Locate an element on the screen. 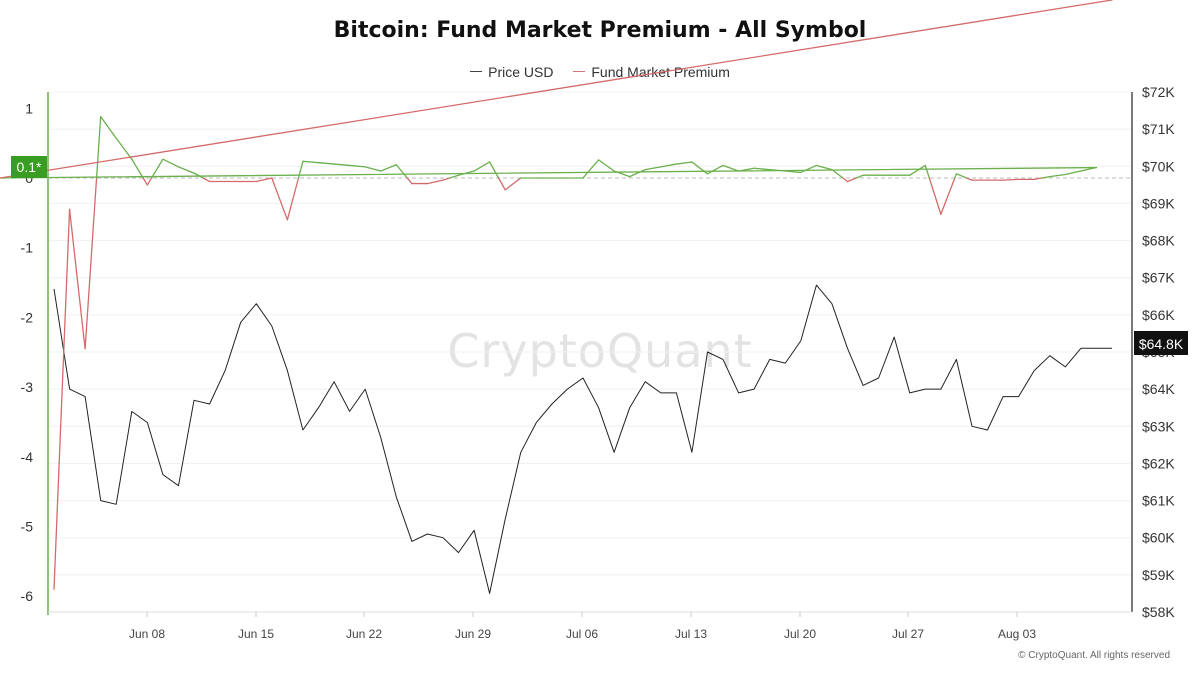 This screenshot has height=675, width=1200. right-tick-label: $58K is located at coordinates (1158, 612).